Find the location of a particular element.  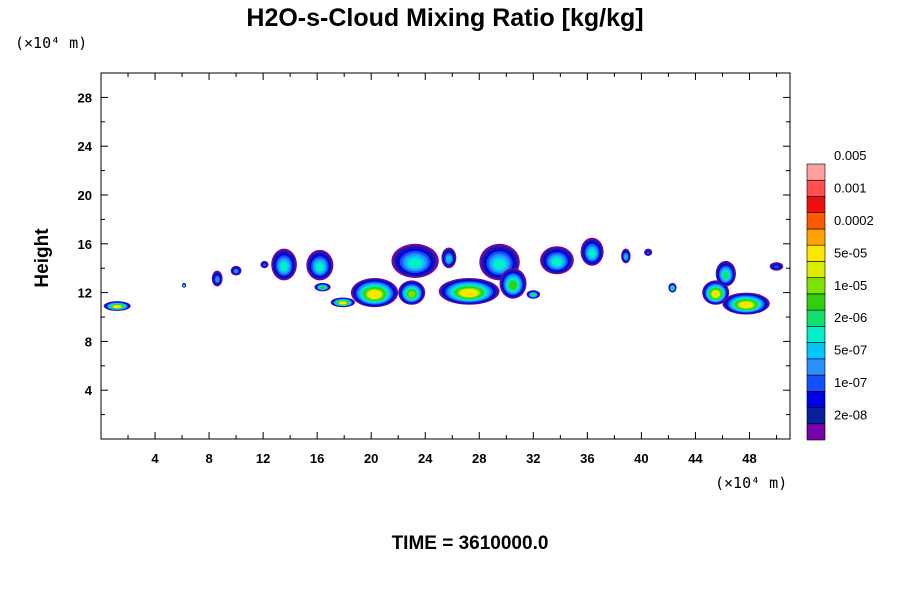

x-tick-label: 16 is located at coordinates (317, 458).